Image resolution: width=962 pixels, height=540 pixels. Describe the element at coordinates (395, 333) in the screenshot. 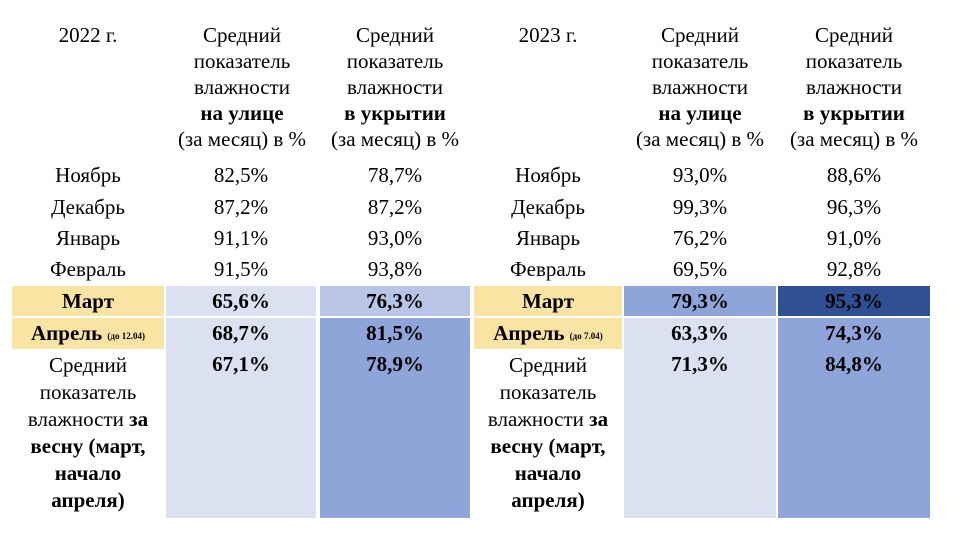

I see `shelter-value: 81,5%` at that location.